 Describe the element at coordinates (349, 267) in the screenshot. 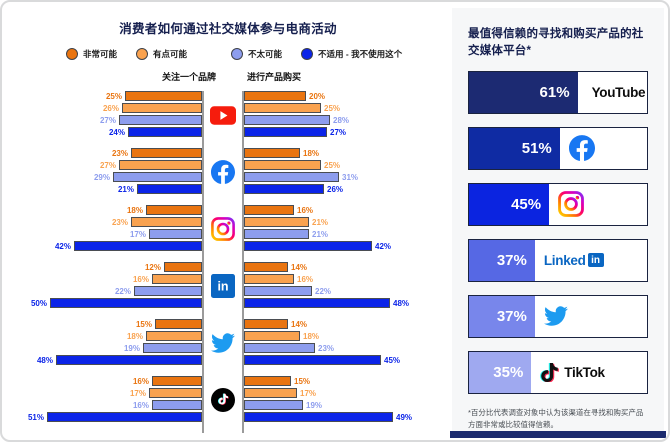

I see `bar-row: 14%` at that location.